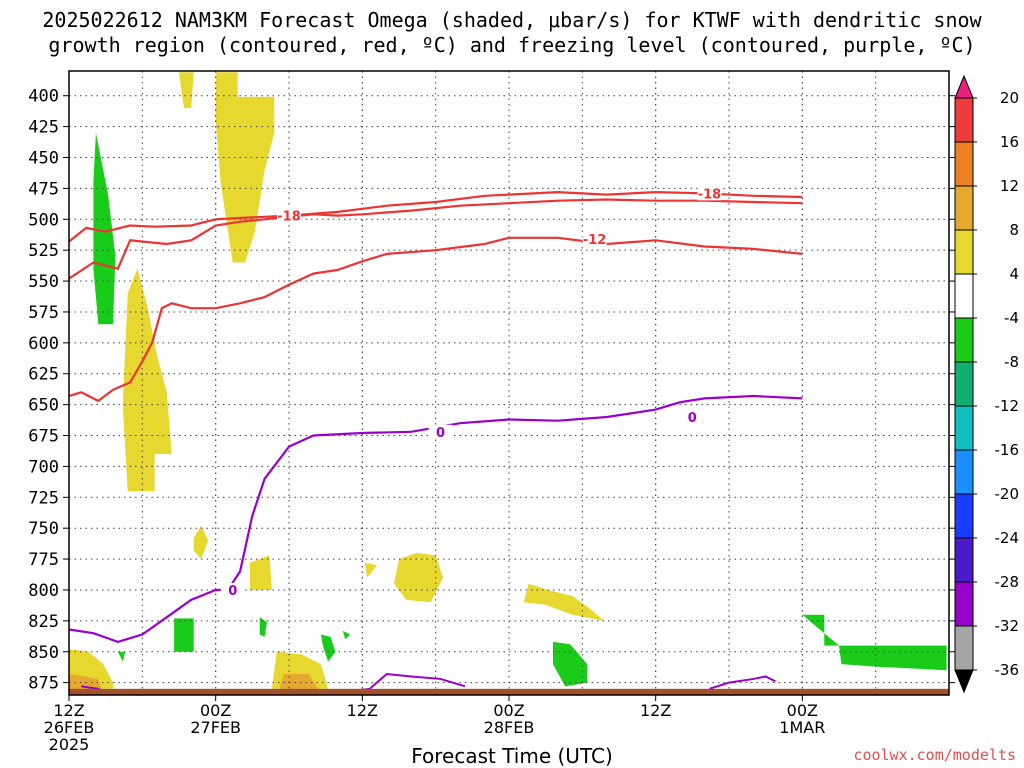  What do you see at coordinates (802, 727) in the screenshot?
I see `x-tick-date: 1MAR` at bounding box center [802, 727].